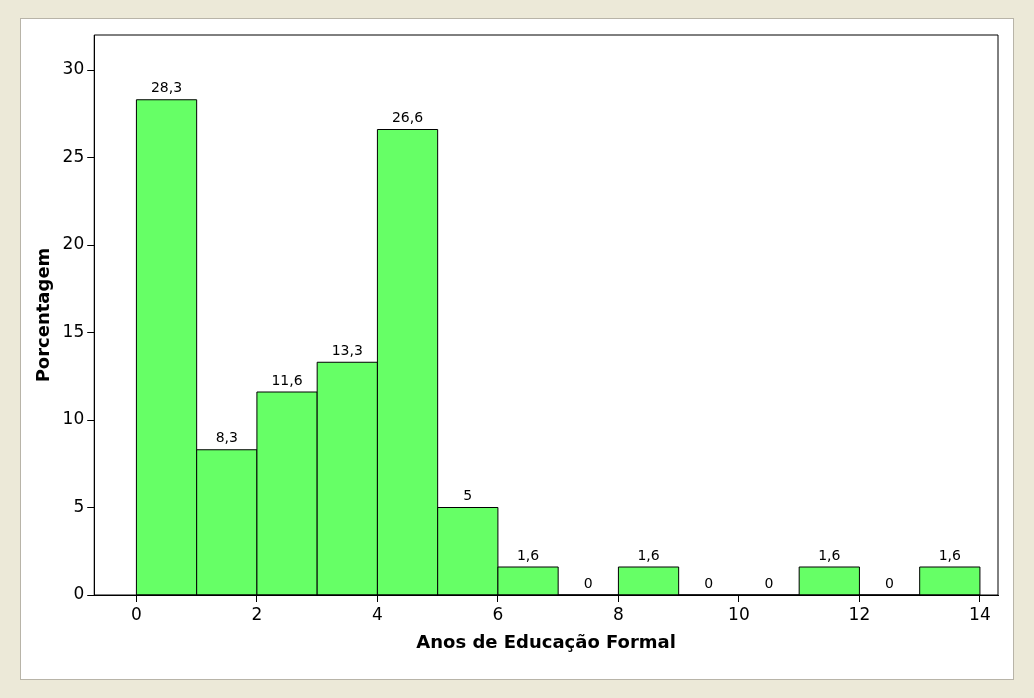  I want to click on data-label: 13,3, so click(347, 349).